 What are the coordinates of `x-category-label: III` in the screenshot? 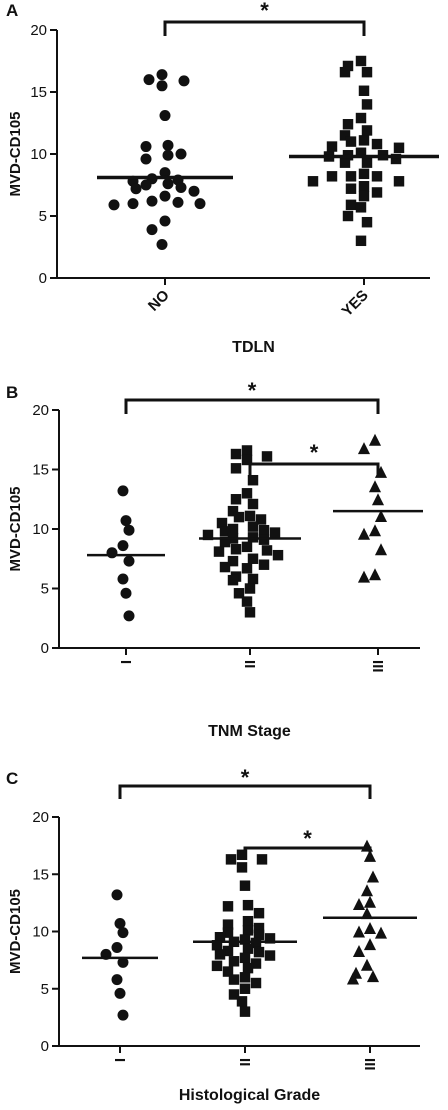 It's located at (370, 1064).